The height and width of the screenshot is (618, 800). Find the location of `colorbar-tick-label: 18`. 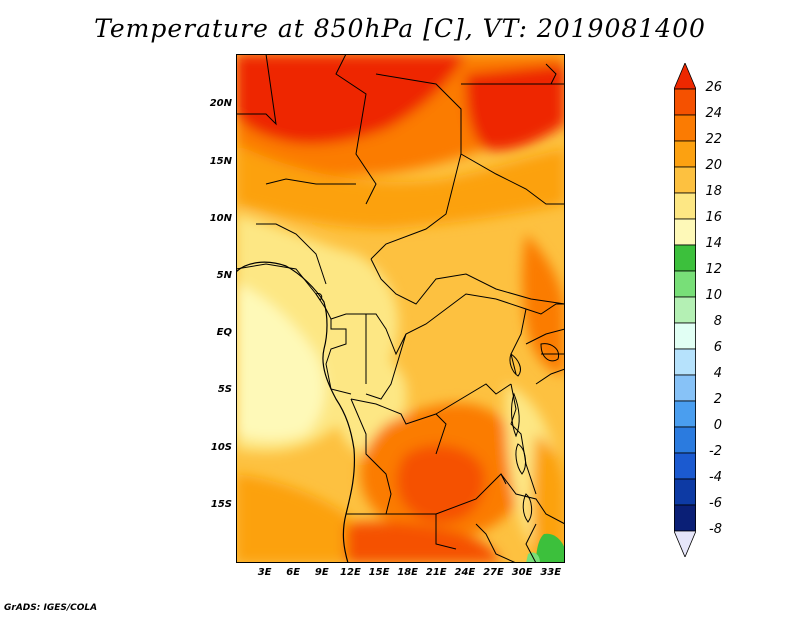

colorbar-tick-label: 18 is located at coordinates (713, 191).